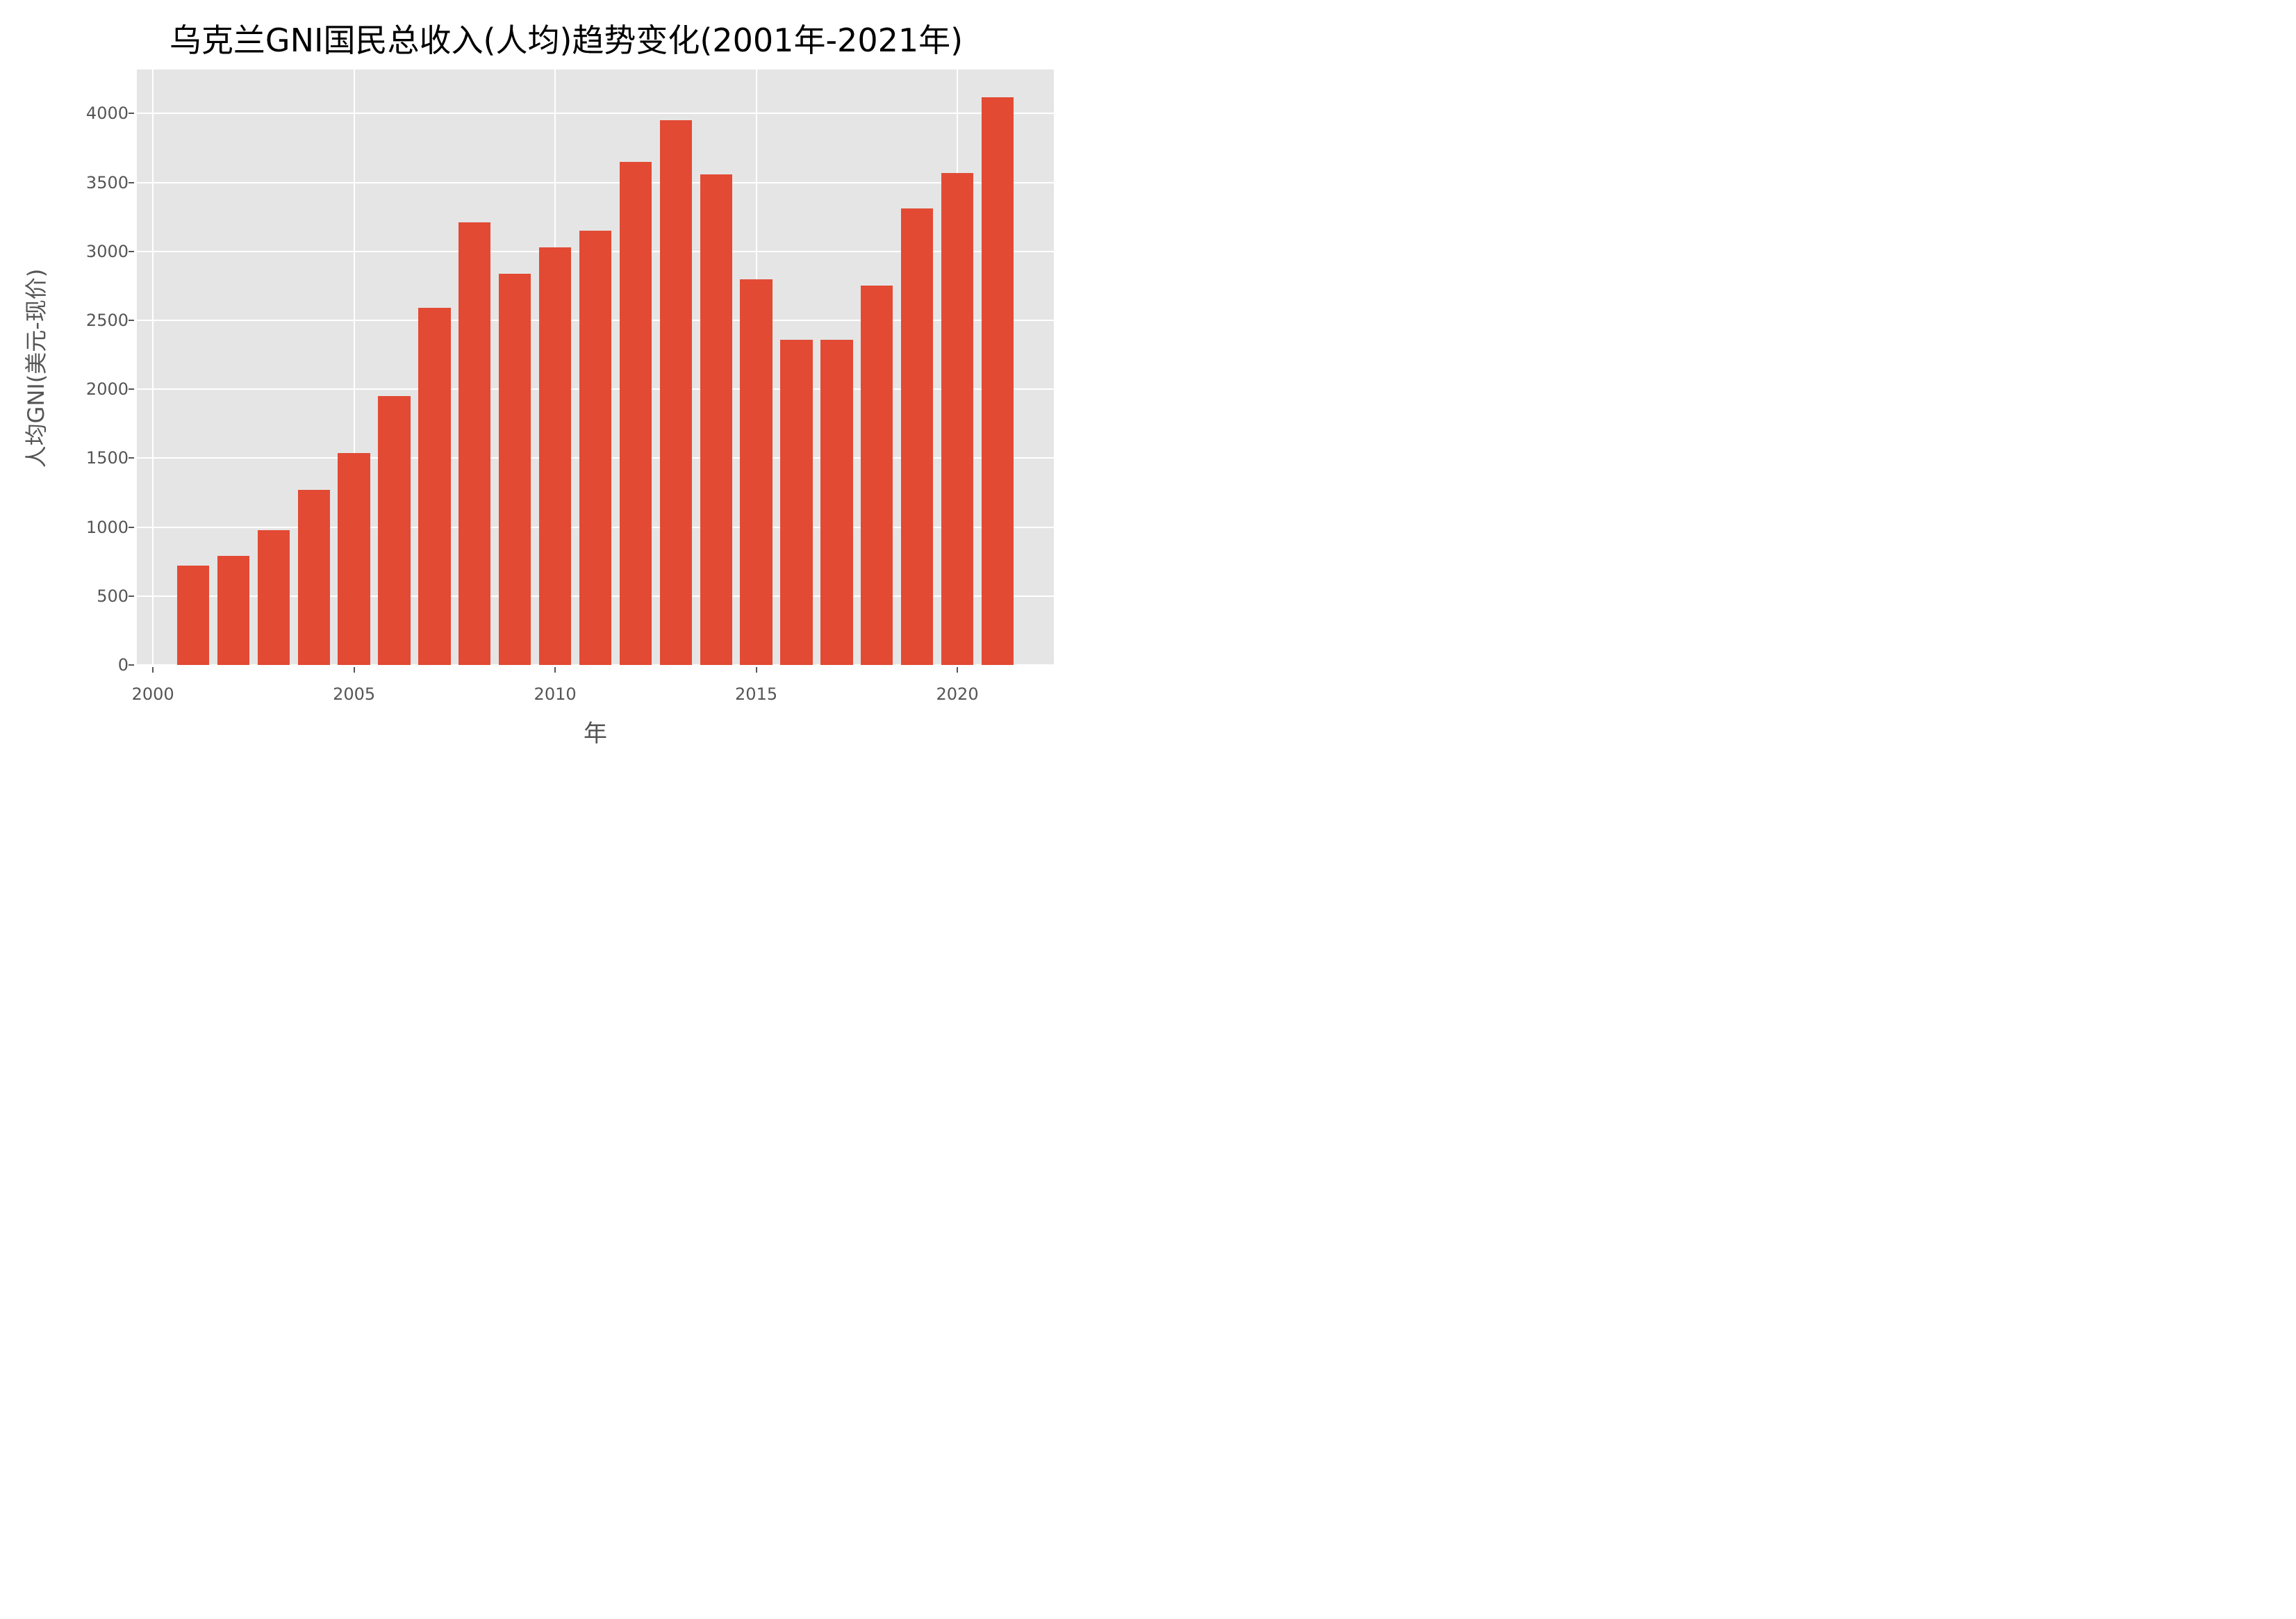 The height and width of the screenshot is (1619, 2296). What do you see at coordinates (555, 694) in the screenshot?
I see `x-tick-label: 2010` at bounding box center [555, 694].